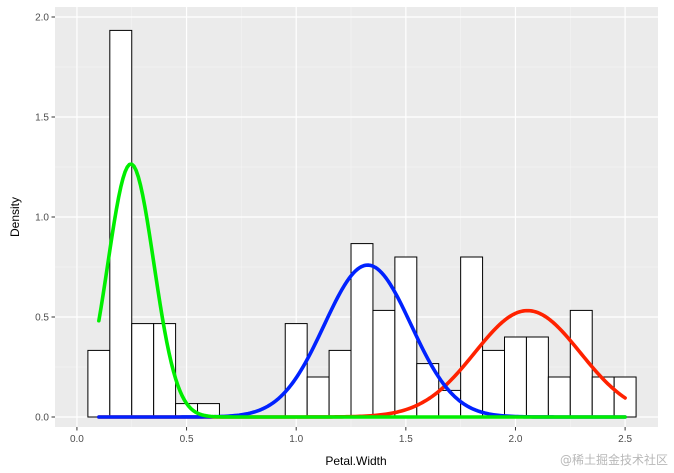  I want to click on y-axis: 0.0 0.5 1.0 1.5 2.0, so click(45, 218).